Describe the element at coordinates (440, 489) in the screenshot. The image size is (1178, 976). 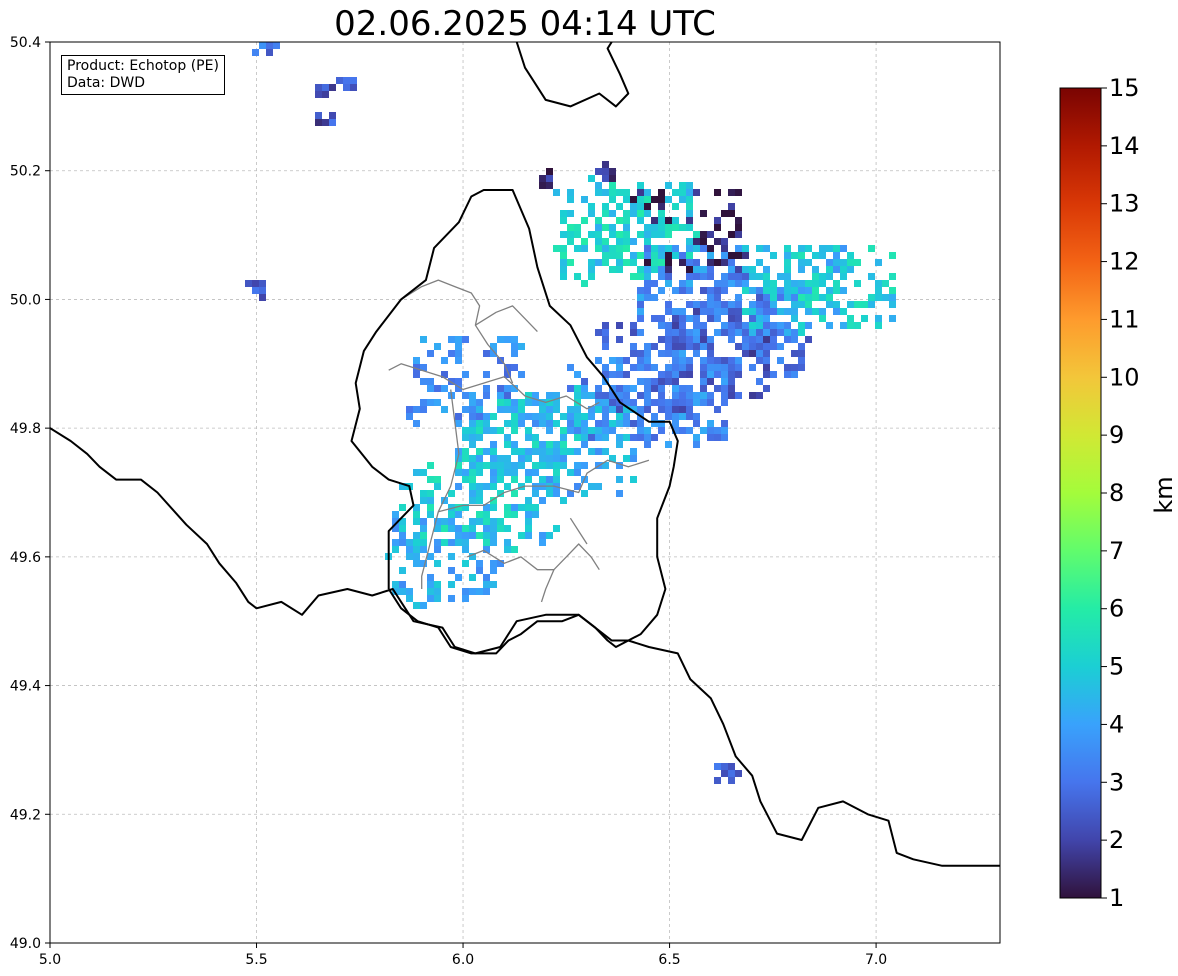
I see `canton-border` at that location.